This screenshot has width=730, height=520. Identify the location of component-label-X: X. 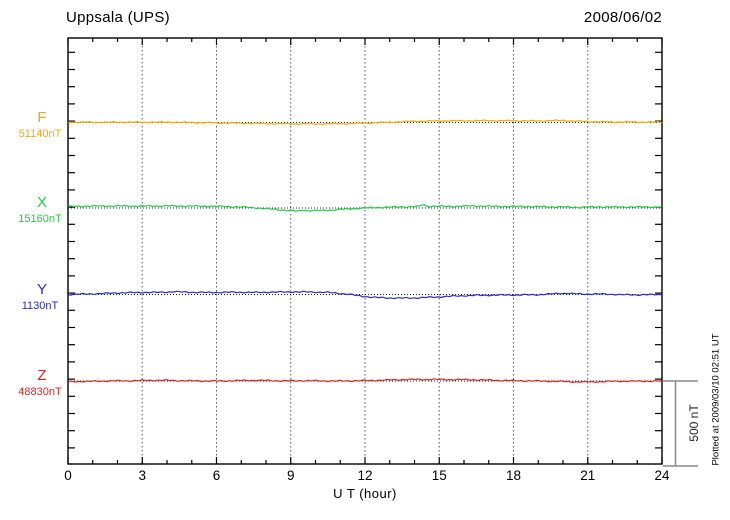
(41, 202).